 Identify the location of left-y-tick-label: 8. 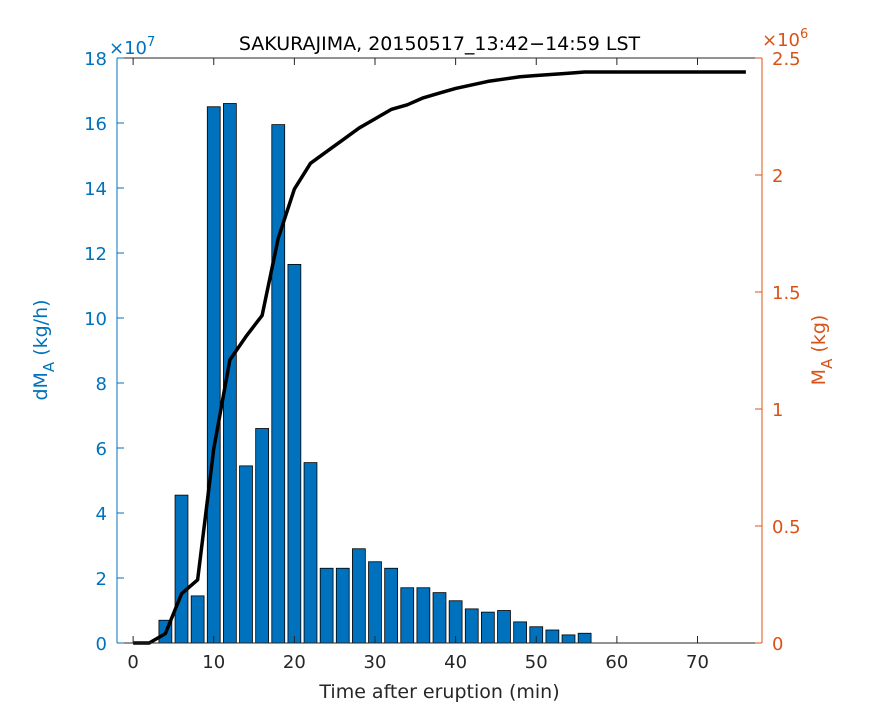
(101, 384).